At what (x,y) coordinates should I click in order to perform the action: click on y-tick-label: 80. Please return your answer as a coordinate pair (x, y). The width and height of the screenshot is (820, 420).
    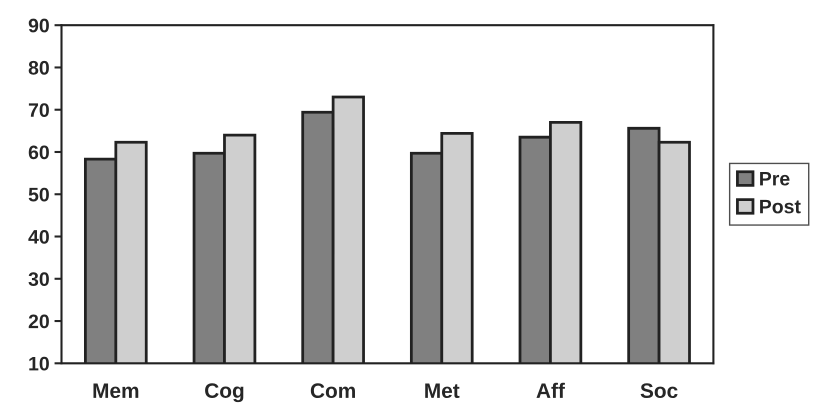
    Looking at the image, I should click on (38, 67).